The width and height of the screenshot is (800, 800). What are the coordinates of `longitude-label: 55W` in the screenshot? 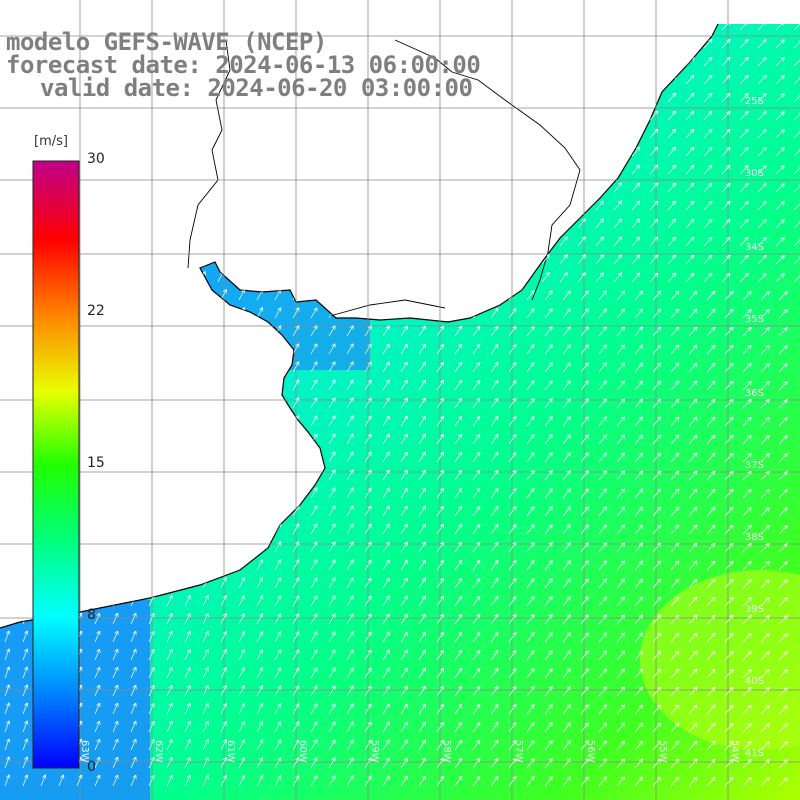 It's located at (662, 751).